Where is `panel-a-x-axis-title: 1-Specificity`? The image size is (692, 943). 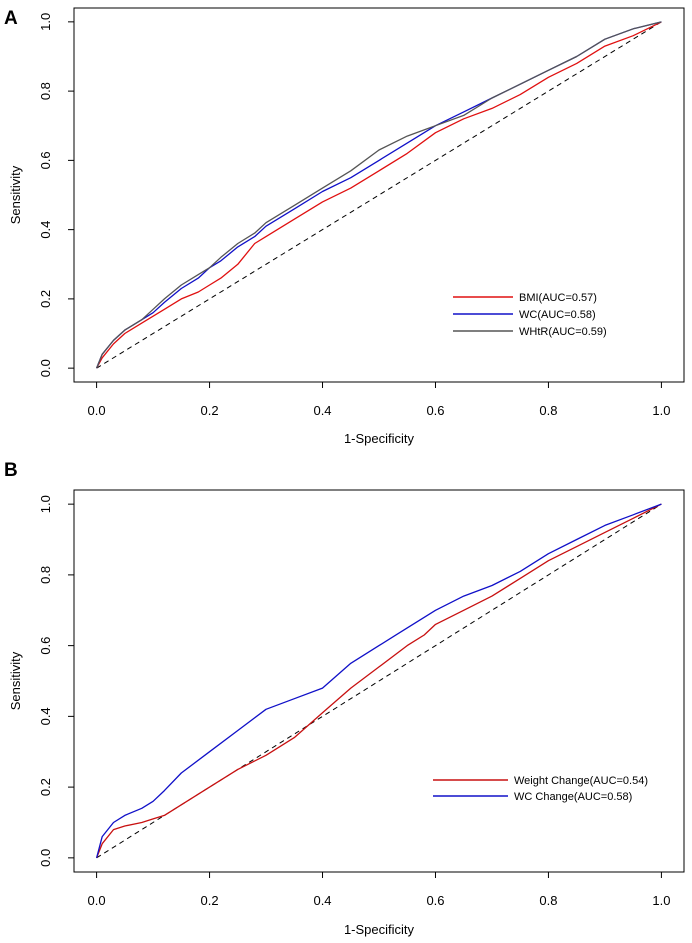 panel-a-x-axis-title: 1-Specificity is located at coordinates (379, 438).